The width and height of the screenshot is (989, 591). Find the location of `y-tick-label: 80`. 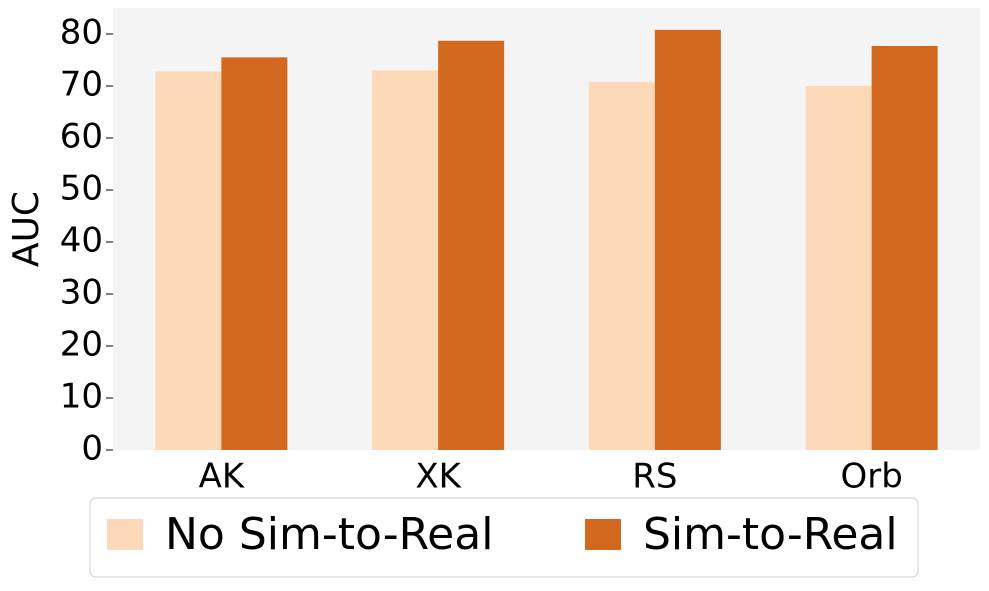

y-tick-label: 80 is located at coordinates (81, 33).